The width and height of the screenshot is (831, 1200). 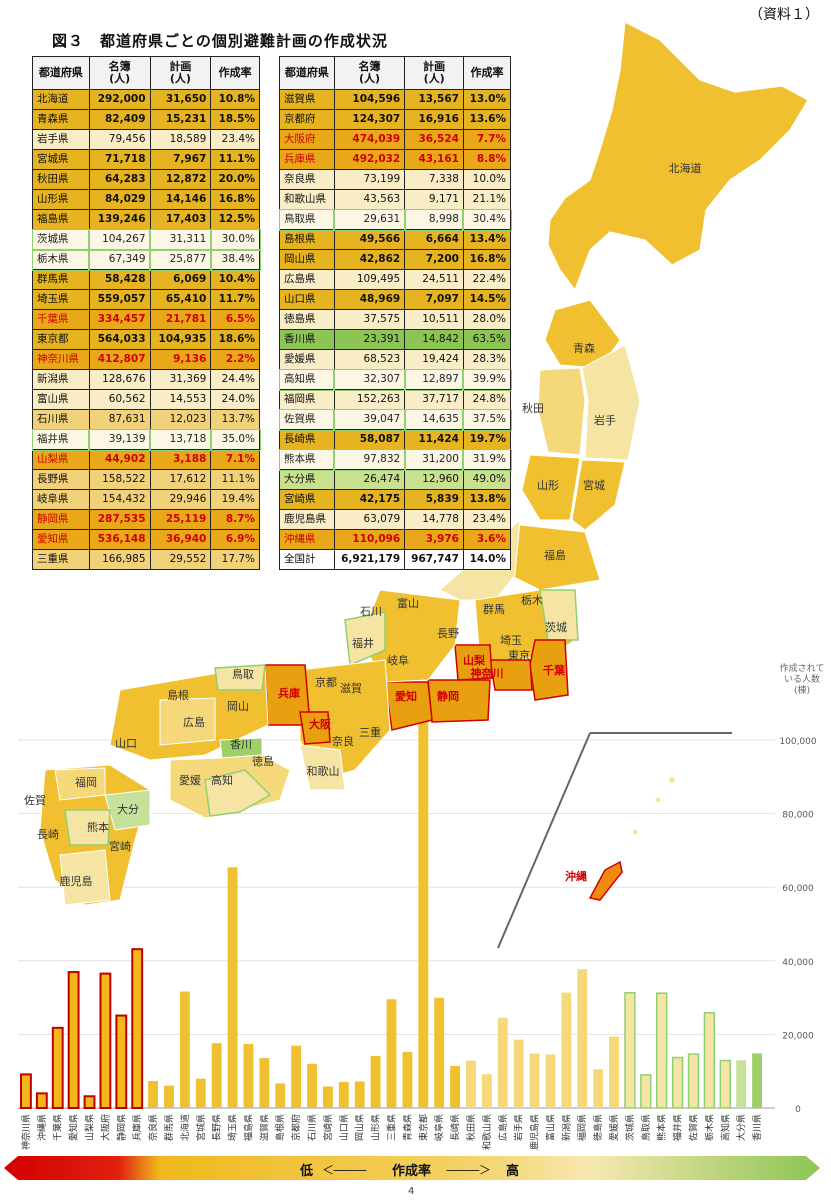 I want to click on cell-roster: 73,199, so click(x=369, y=179).